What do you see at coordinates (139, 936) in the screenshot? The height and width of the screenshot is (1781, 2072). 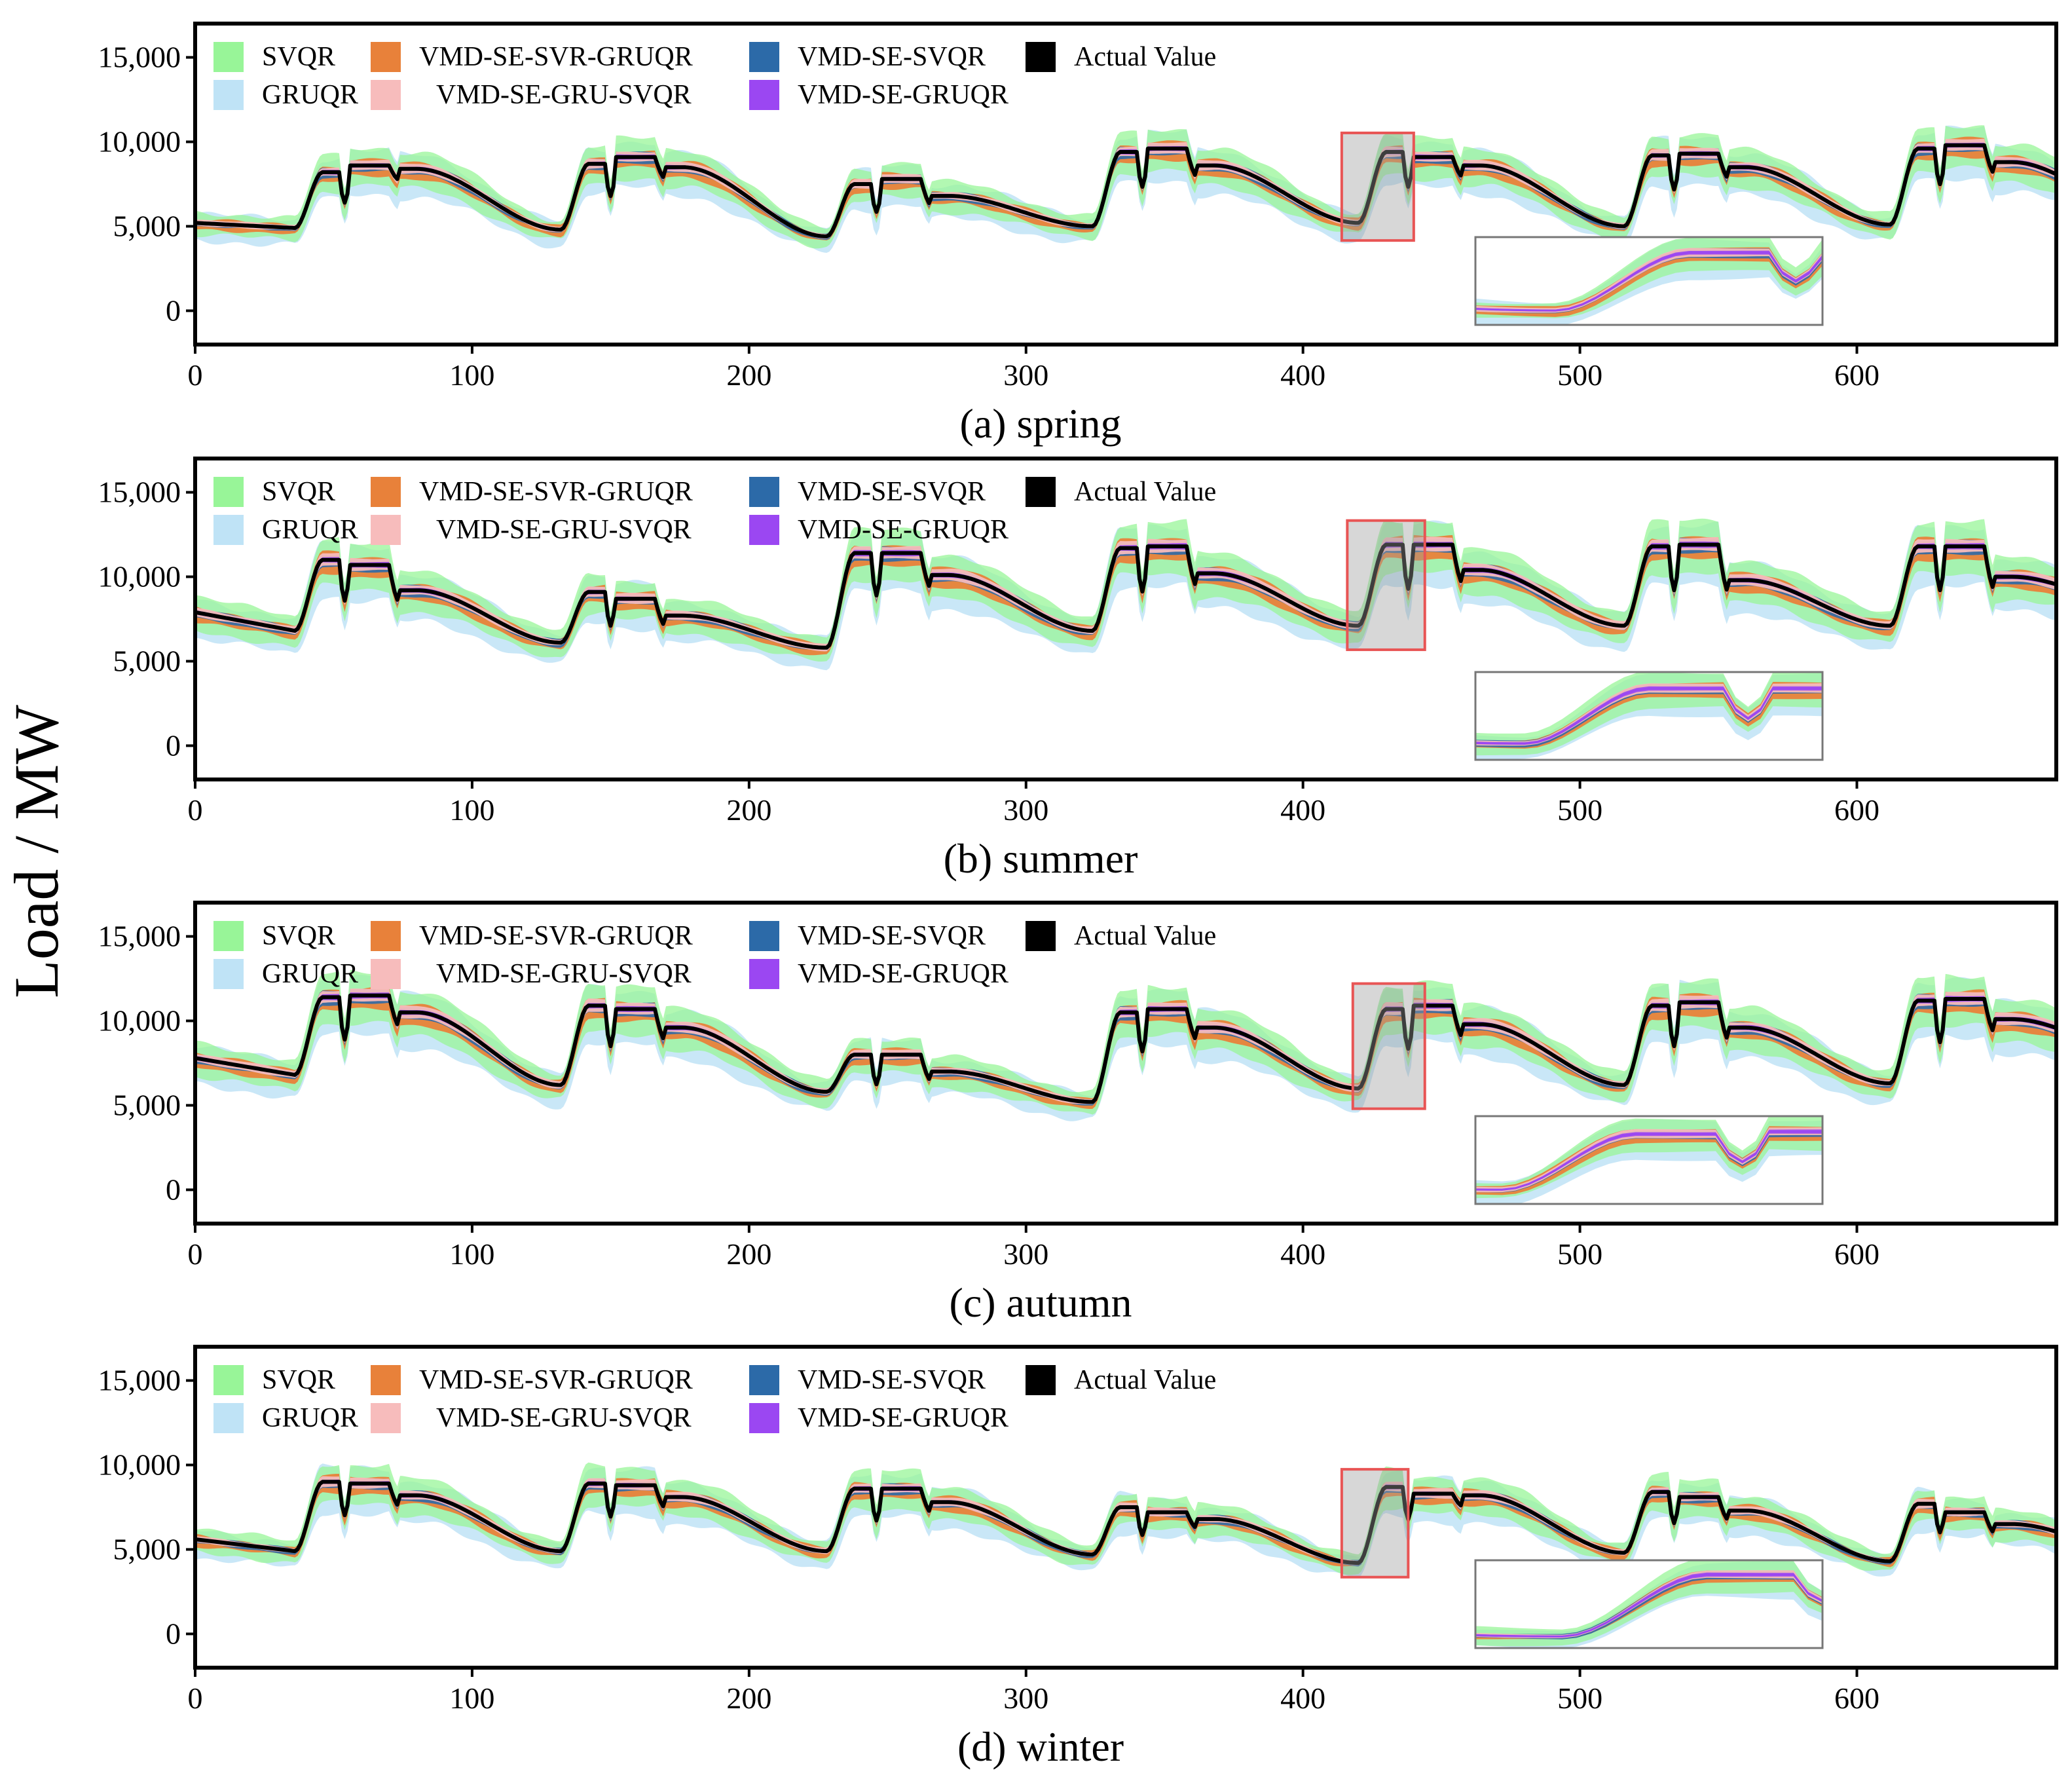 I see `y-tick-label: 15,000` at bounding box center [139, 936].